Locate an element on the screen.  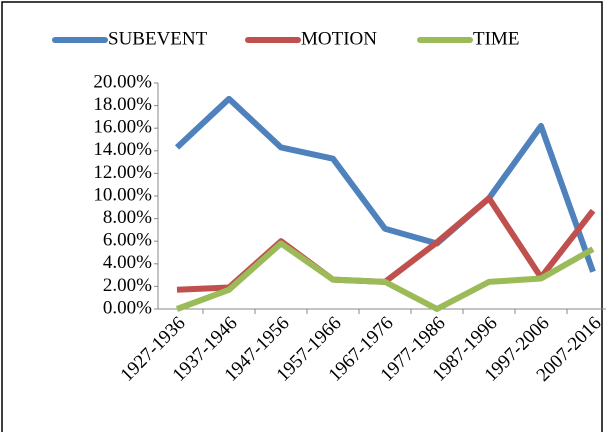
y-tick-label: 16.00% is located at coordinates (122, 127).